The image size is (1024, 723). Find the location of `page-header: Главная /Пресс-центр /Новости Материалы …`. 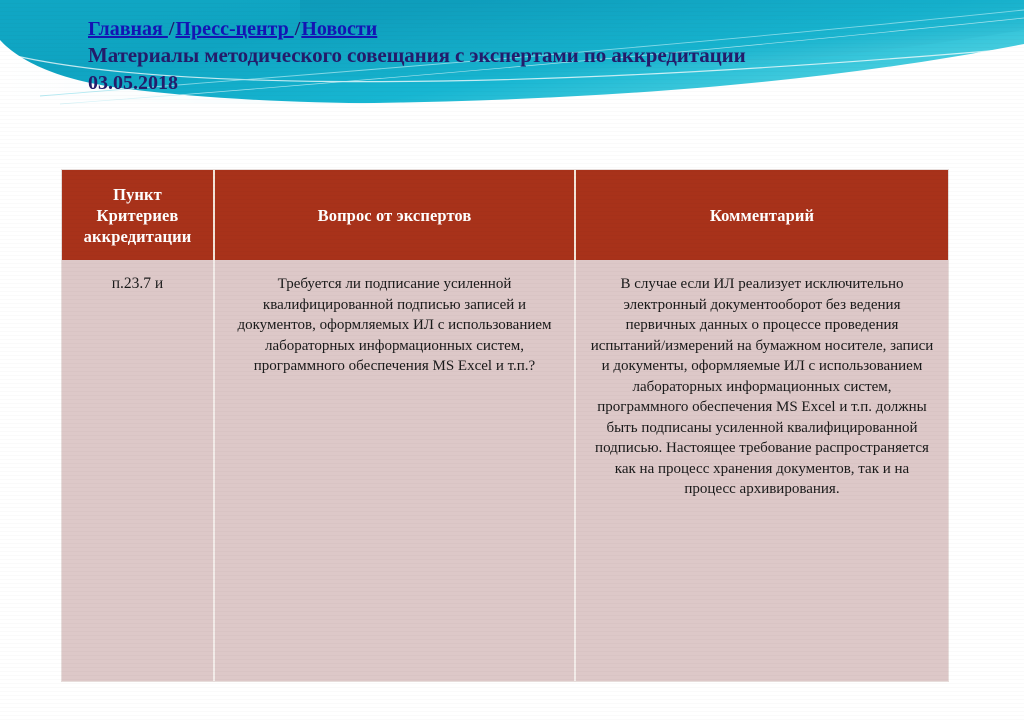

page-header: Главная /Пресс-центр /Новости Материалы … is located at coordinates (478, 56).